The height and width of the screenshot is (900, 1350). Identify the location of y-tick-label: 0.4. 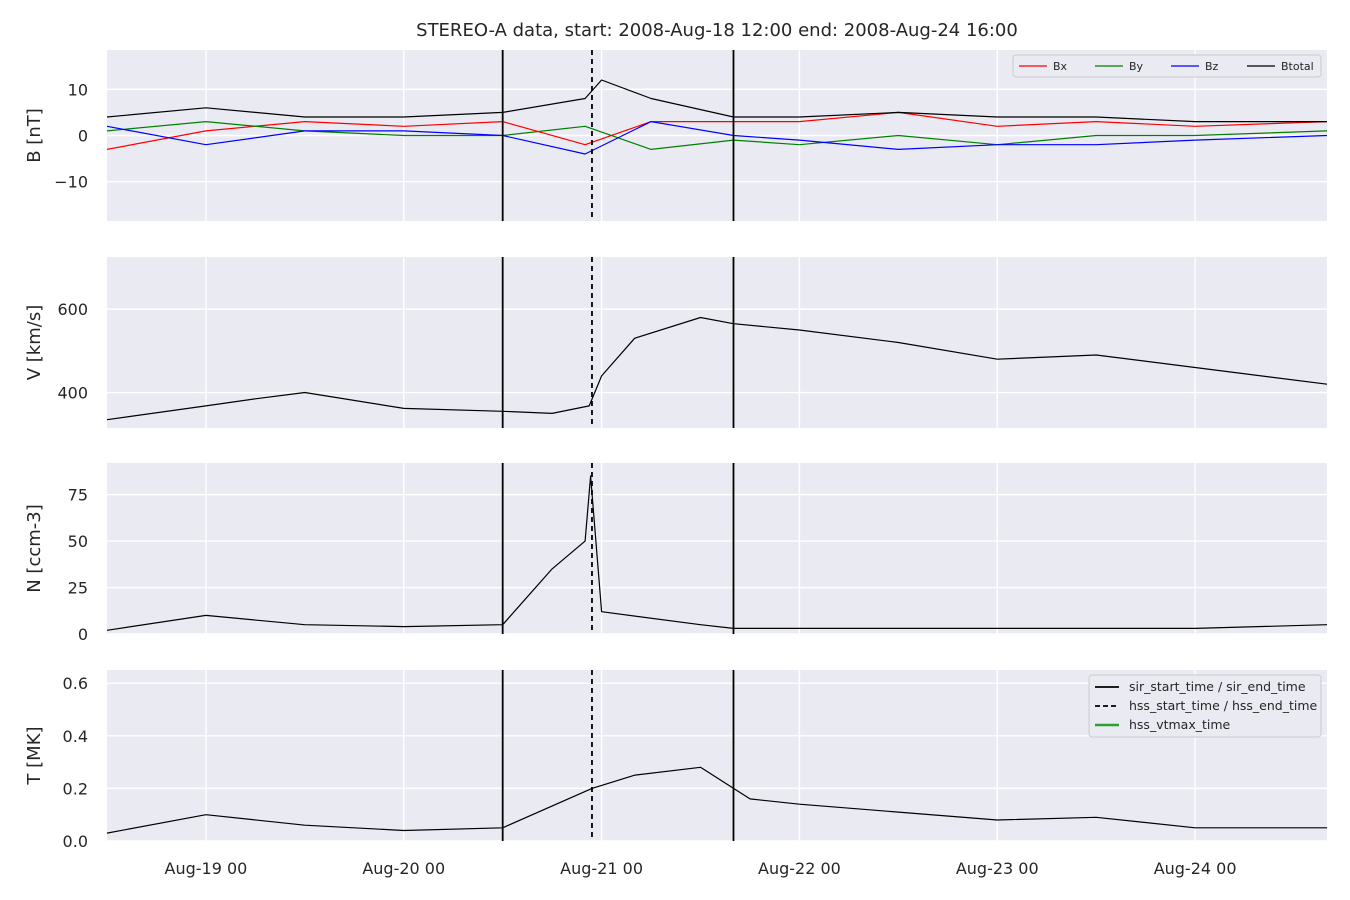
(75, 736).